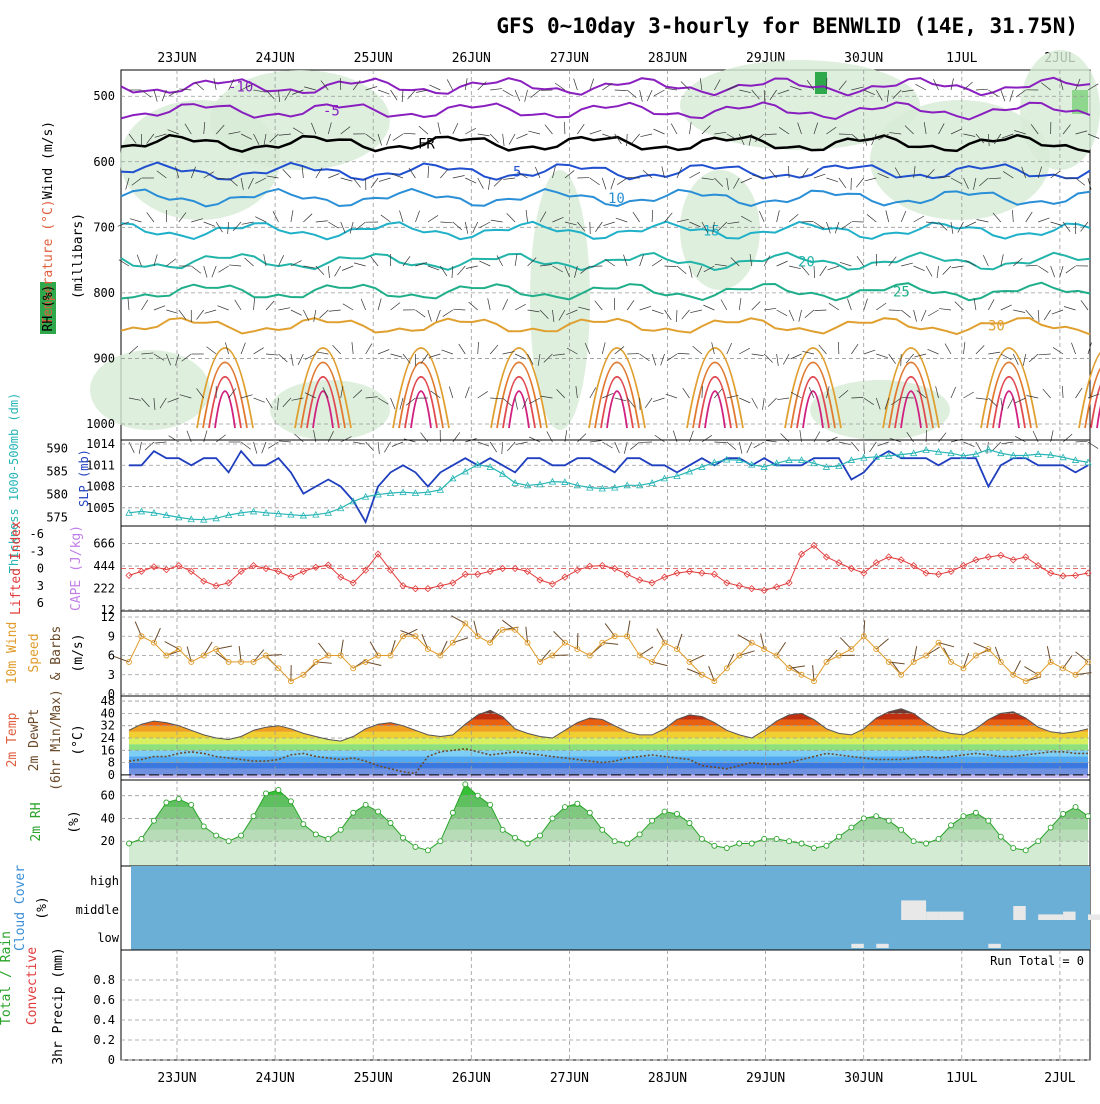 Image resolution: width=1100 pixels, height=1104 pixels. What do you see at coordinates (100, 424) in the screenshot?
I see `pressure-tick: 1000` at bounding box center [100, 424].